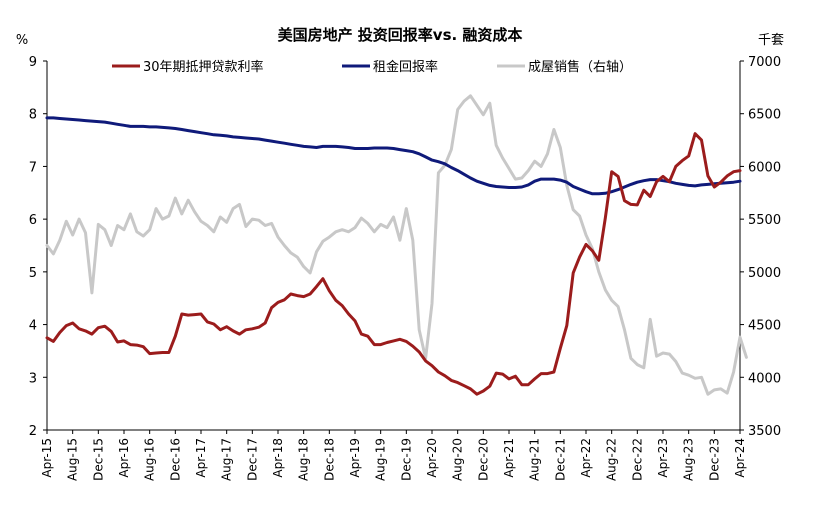  Describe the element at coordinates (771, 40) in the screenshot. I see `right-axis-unit: 千套` at that location.